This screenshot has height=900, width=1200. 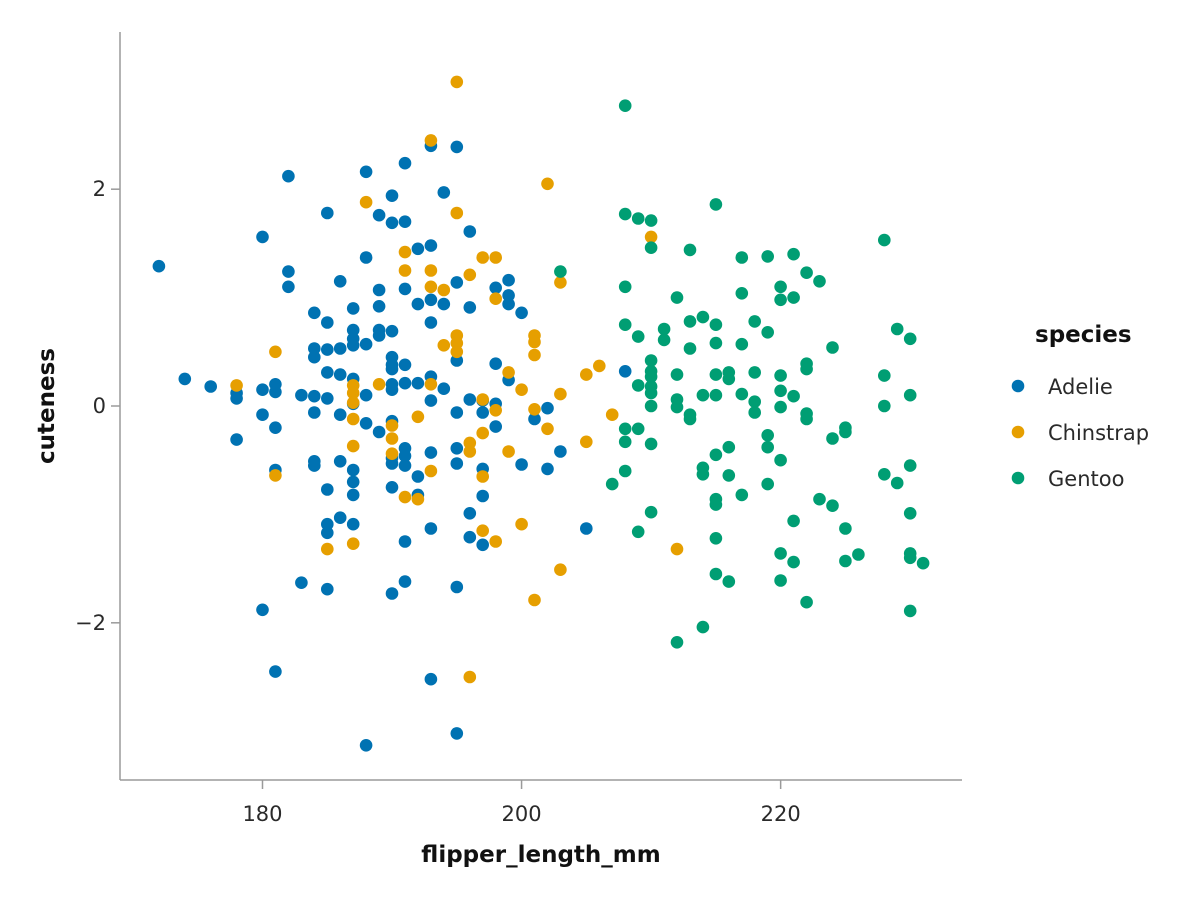 What do you see at coordinates (47, 406) in the screenshot?
I see `y-axis-title: cuteness` at bounding box center [47, 406].